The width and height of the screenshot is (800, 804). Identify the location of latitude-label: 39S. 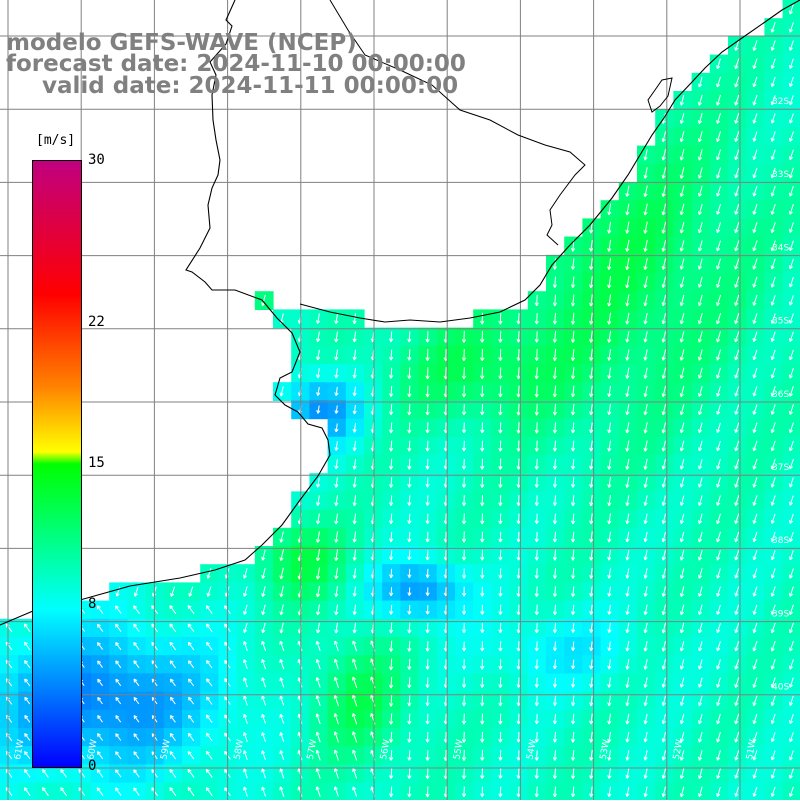
(780, 614).